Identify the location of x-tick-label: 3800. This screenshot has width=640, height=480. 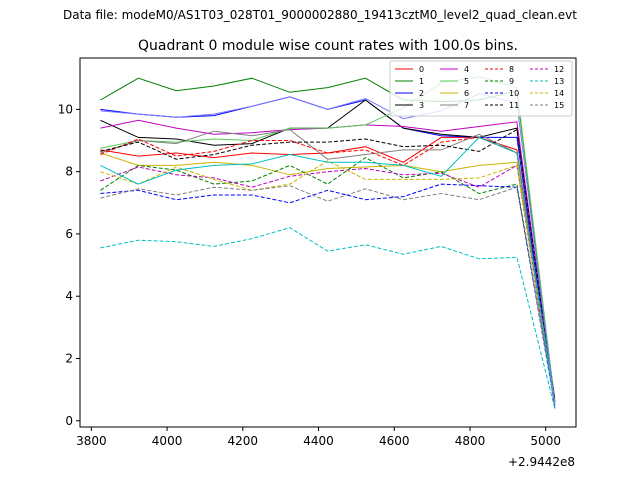
(91, 441).